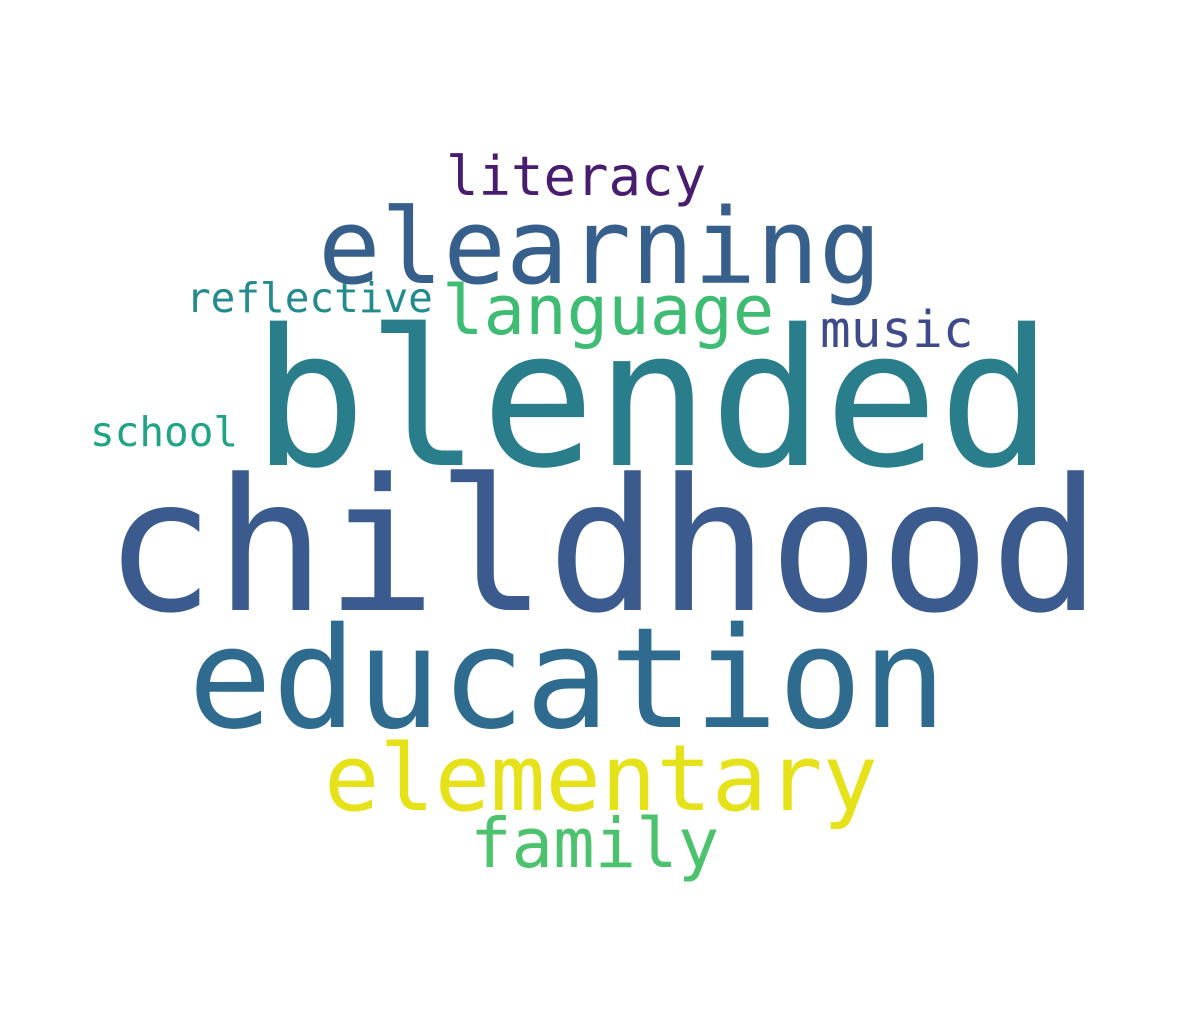  What do you see at coordinates (897, 330) in the screenshot?
I see `word-music: music` at bounding box center [897, 330].